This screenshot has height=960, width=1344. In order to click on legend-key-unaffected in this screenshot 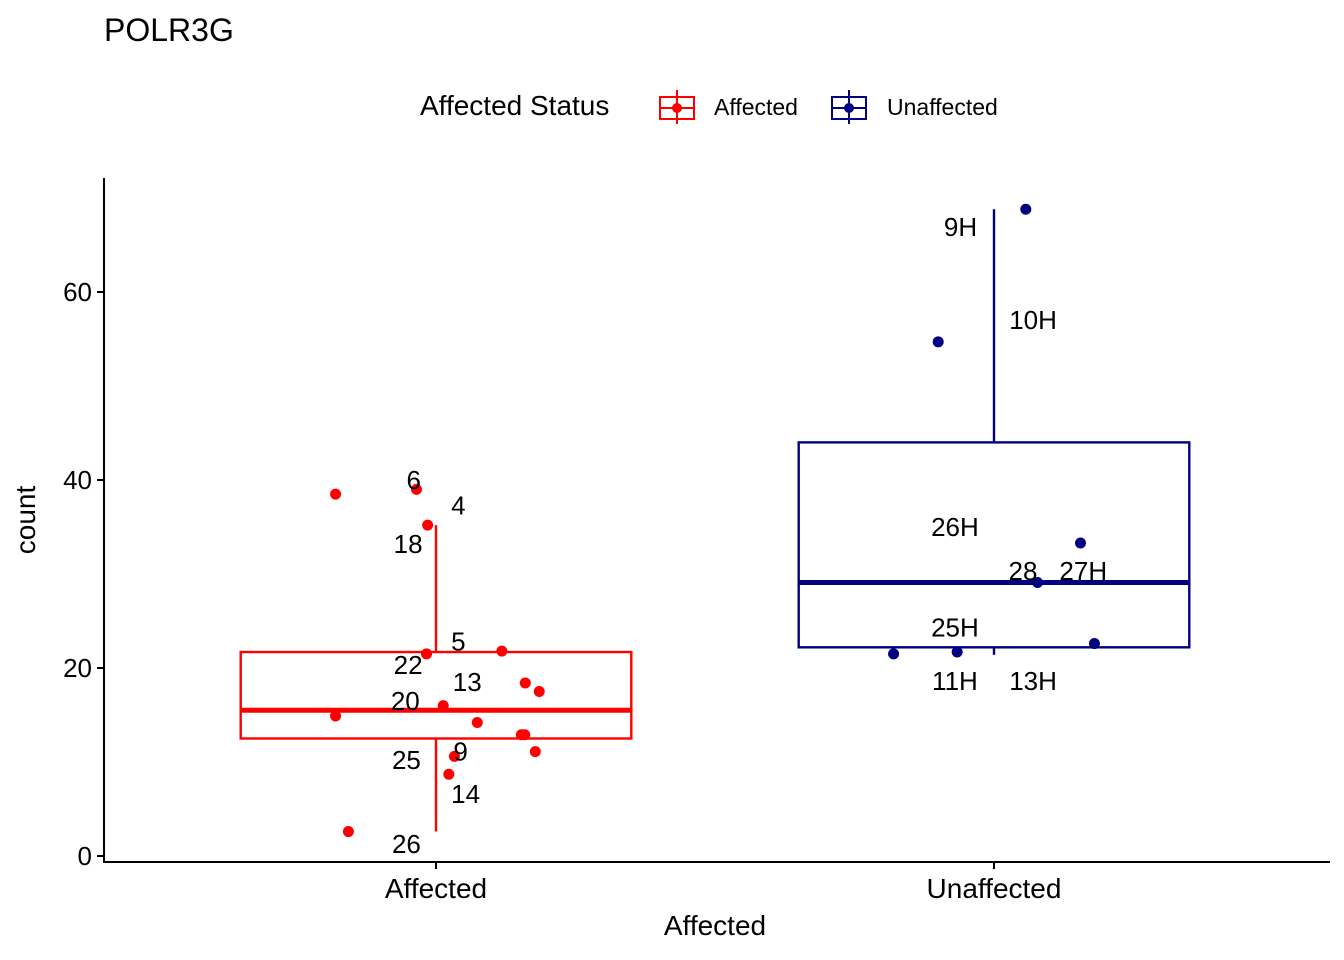, I will do `click(849, 107)`.